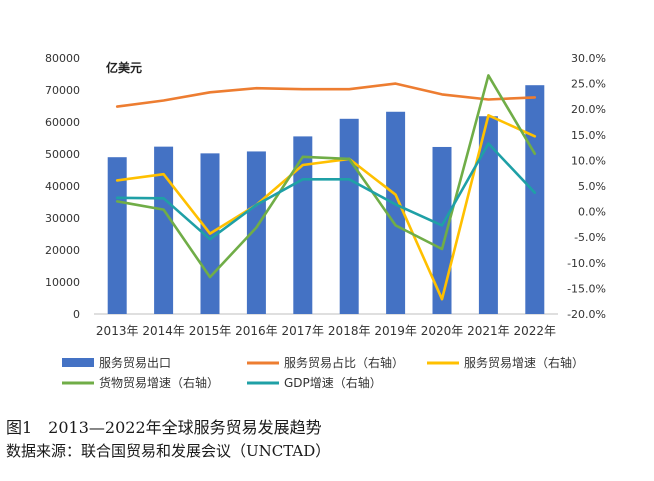 The width and height of the screenshot is (654, 481). I want to click on right-tick-label: 5.0%, so click(592, 186).